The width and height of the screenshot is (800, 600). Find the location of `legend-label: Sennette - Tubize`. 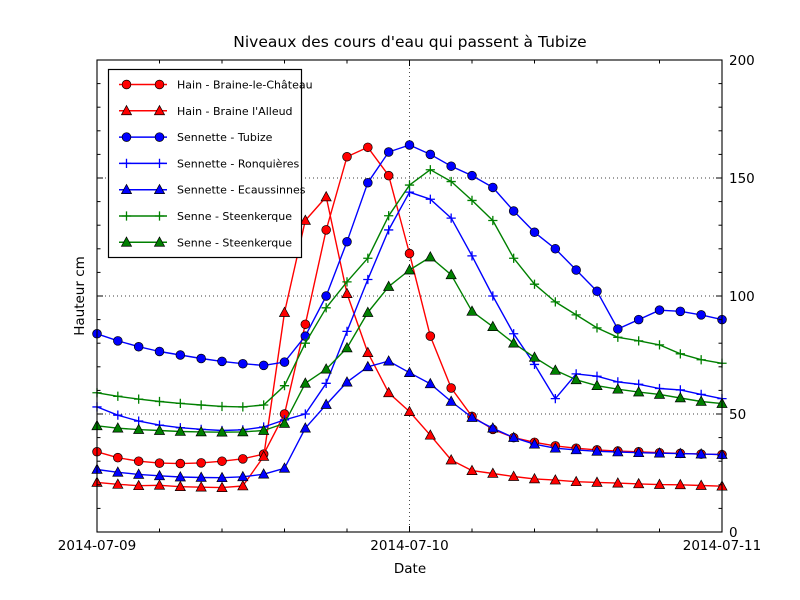

legend-label: Sennette - Tubize is located at coordinates (225, 137).